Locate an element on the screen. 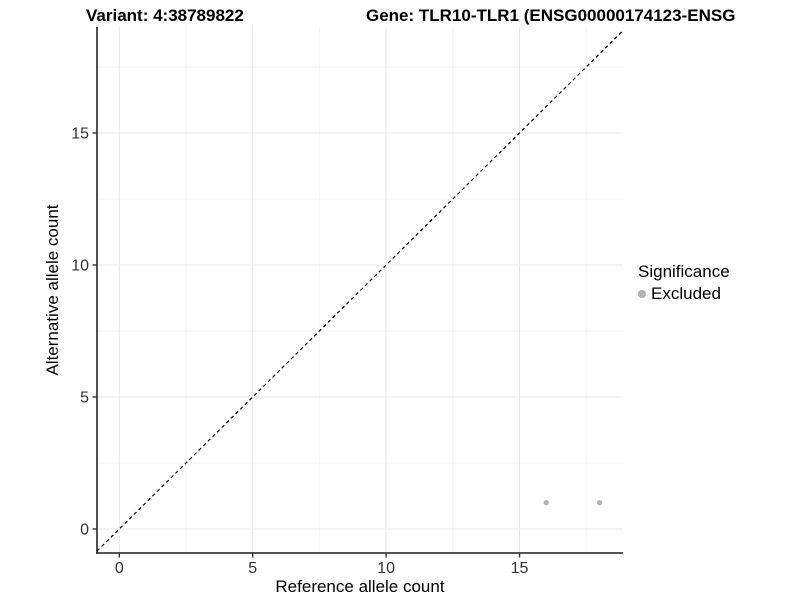 The height and width of the screenshot is (600, 800). x-tick-label: 10 is located at coordinates (386, 568).